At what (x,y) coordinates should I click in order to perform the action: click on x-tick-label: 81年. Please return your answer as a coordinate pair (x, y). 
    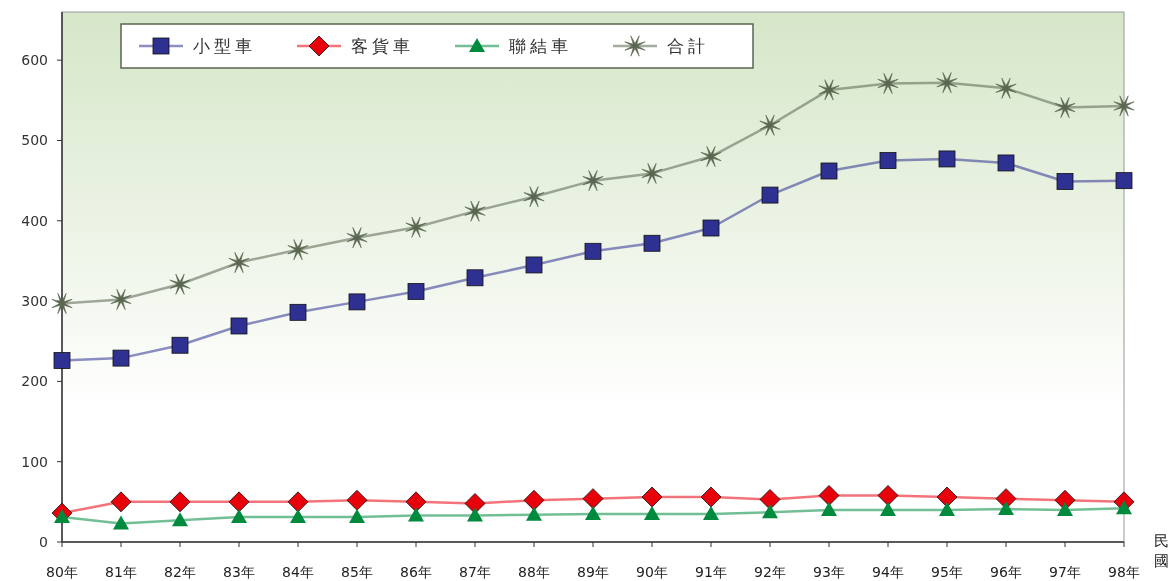
    Looking at the image, I should click on (121, 572).